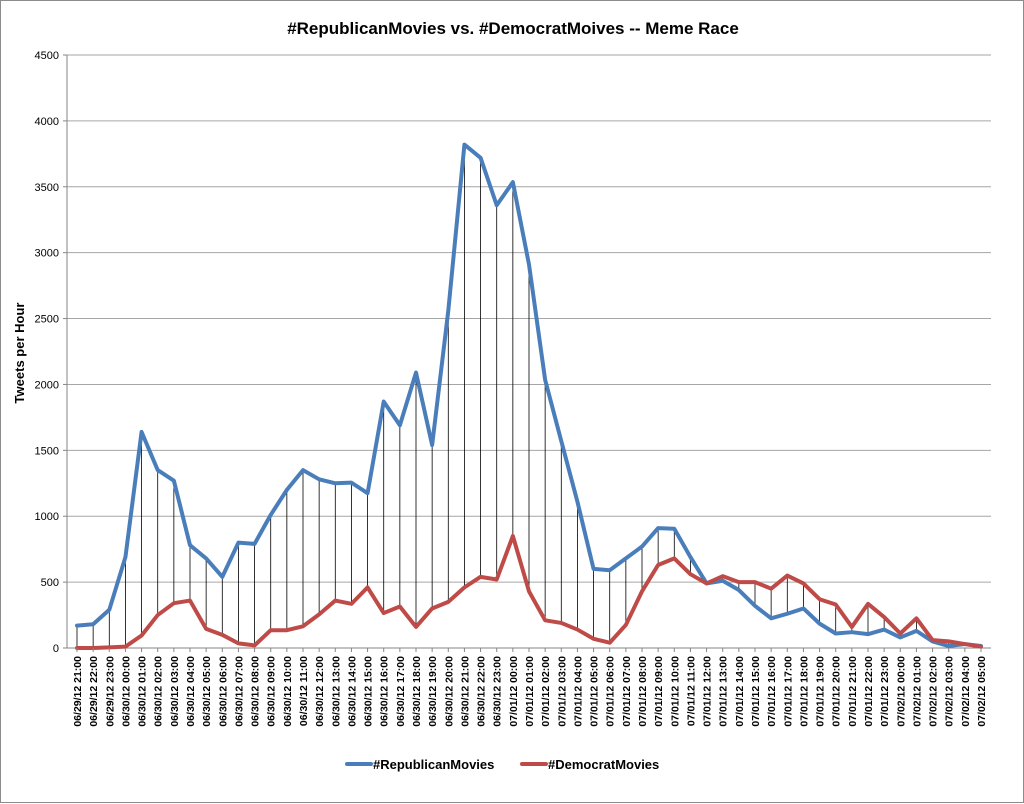 This screenshot has height=804, width=1024. I want to click on x-tick-label: 06/30/12 01:00, so click(143, 691).